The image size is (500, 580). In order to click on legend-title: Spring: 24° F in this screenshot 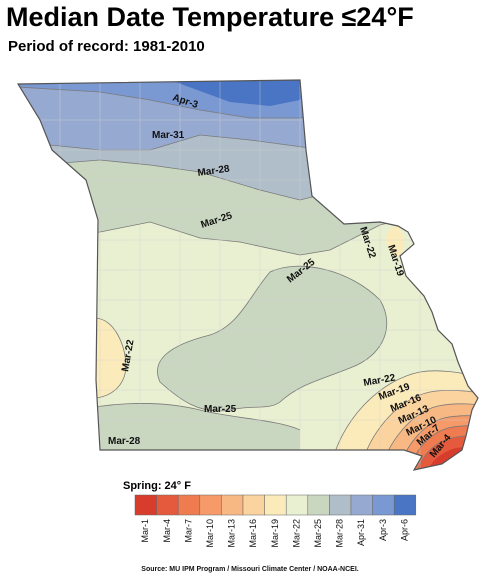, I will do `click(157, 486)`.